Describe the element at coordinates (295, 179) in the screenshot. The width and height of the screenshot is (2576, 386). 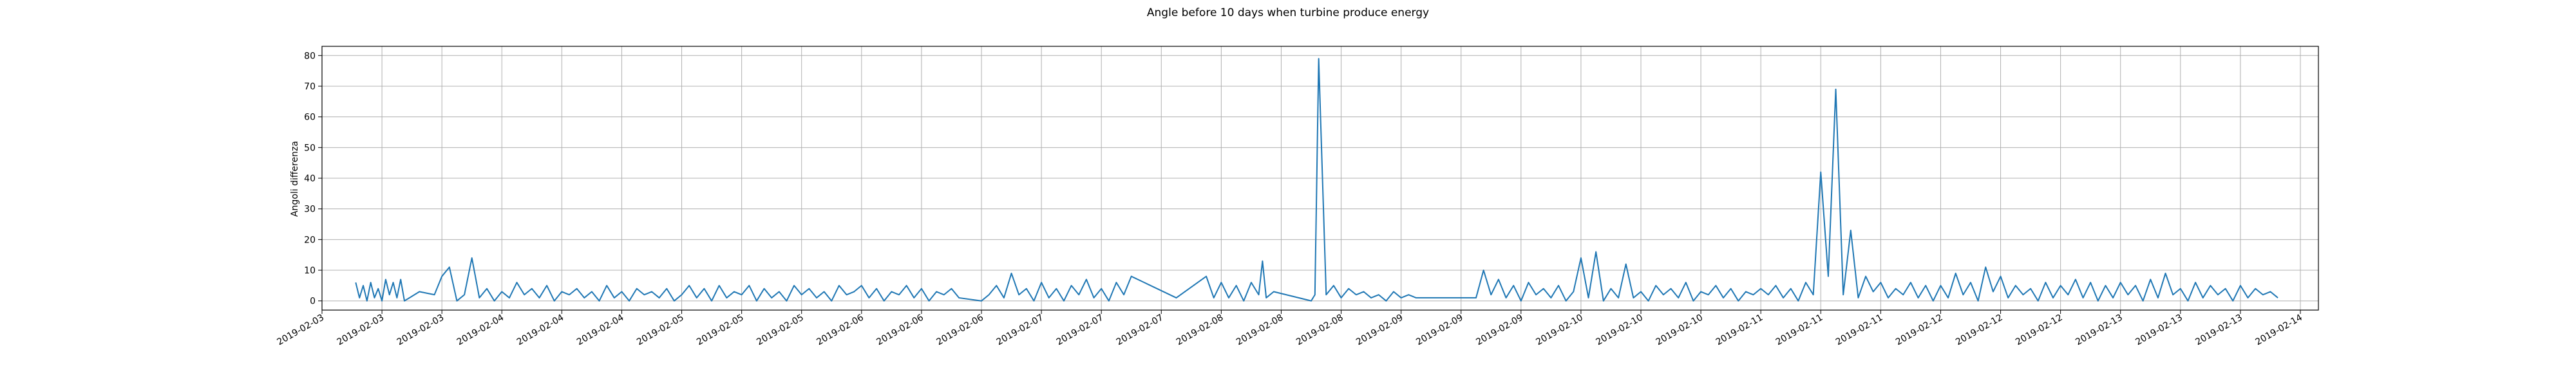
I see `y-axis-label: Angoli differenza` at that location.